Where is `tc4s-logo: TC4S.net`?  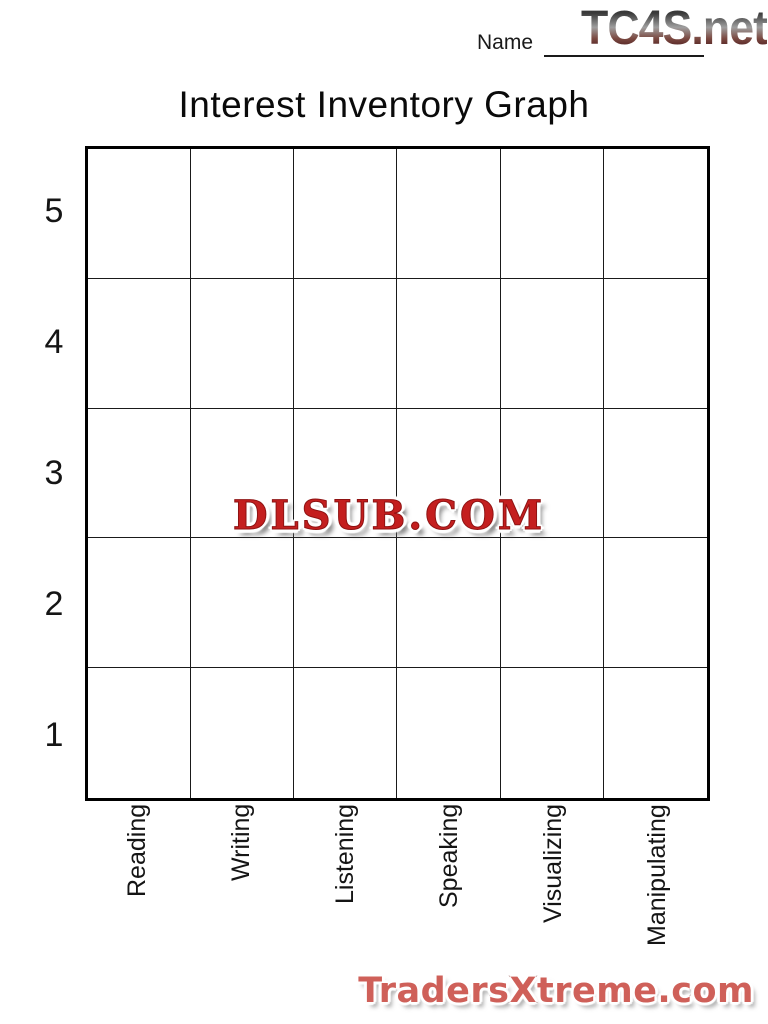
tc4s-logo: TC4S.net is located at coordinates (674, 28).